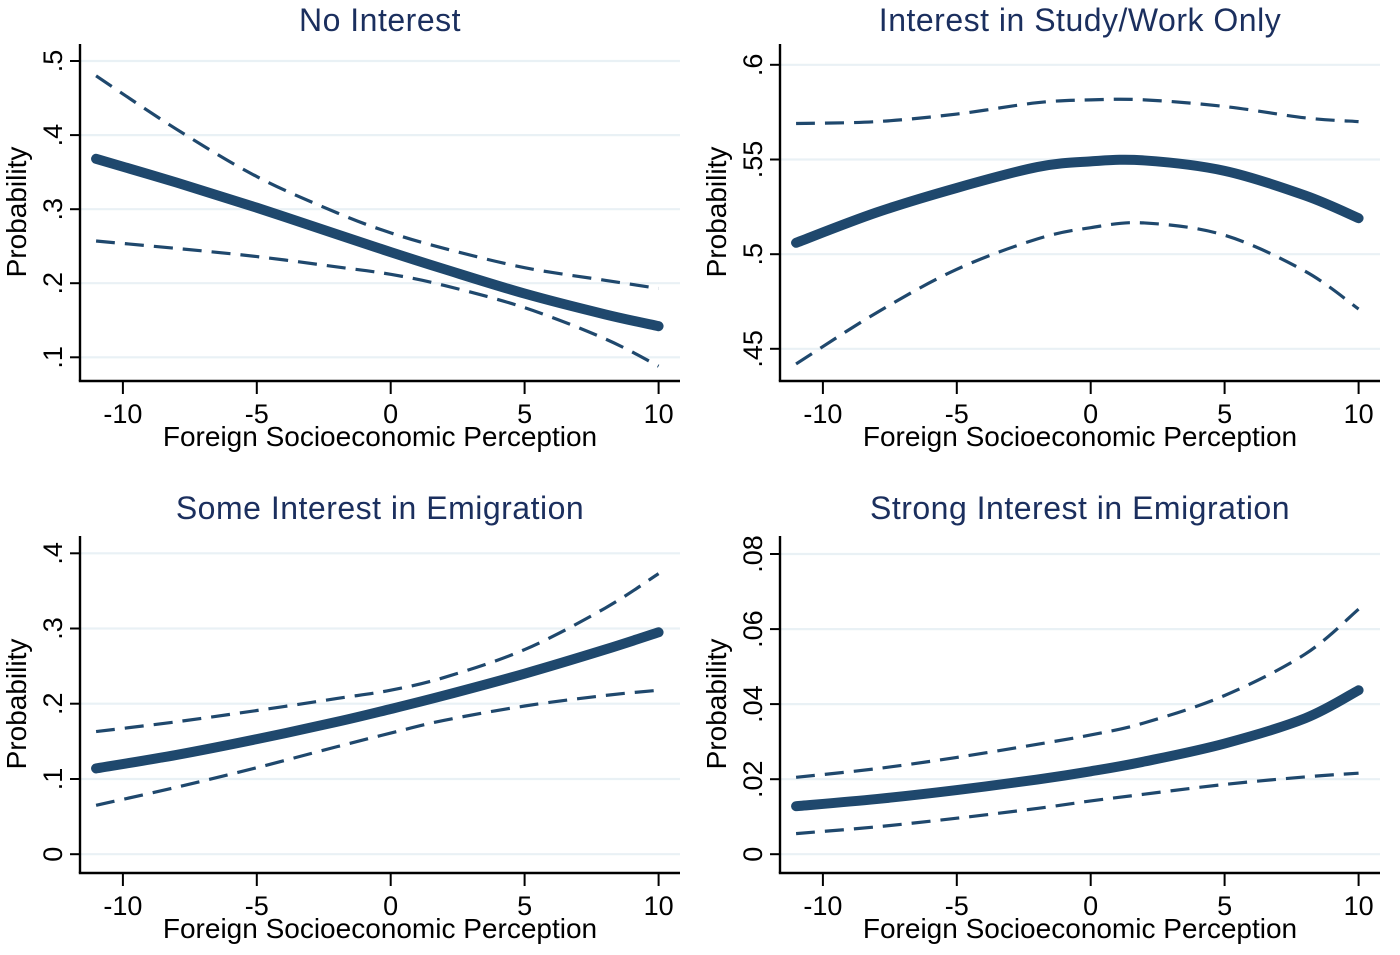 This screenshot has width=1400, height=955. Describe the element at coordinates (753, 704) in the screenshot. I see `y-tick-label: .04` at that location.